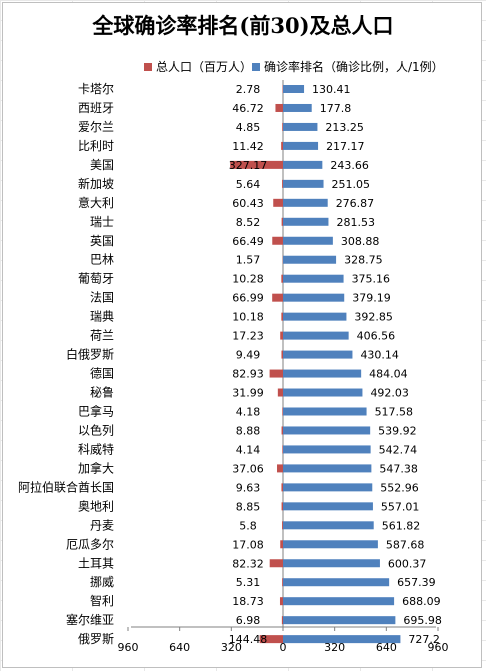 The height and width of the screenshot is (671, 486). I want to click on category-label: 卡塔尔, so click(96, 88).